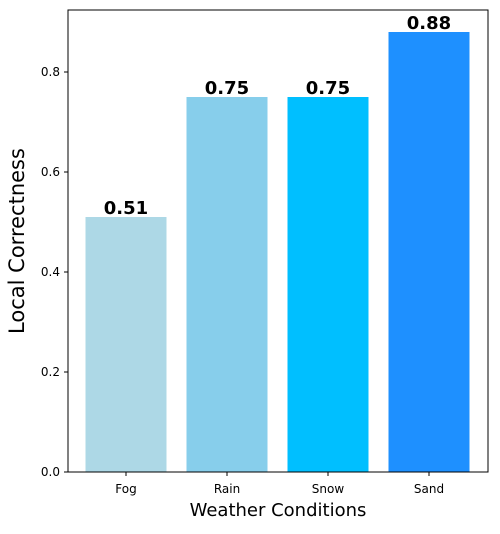 The width and height of the screenshot is (500, 534). What do you see at coordinates (126, 344) in the screenshot?
I see `bar-fog` at bounding box center [126, 344].